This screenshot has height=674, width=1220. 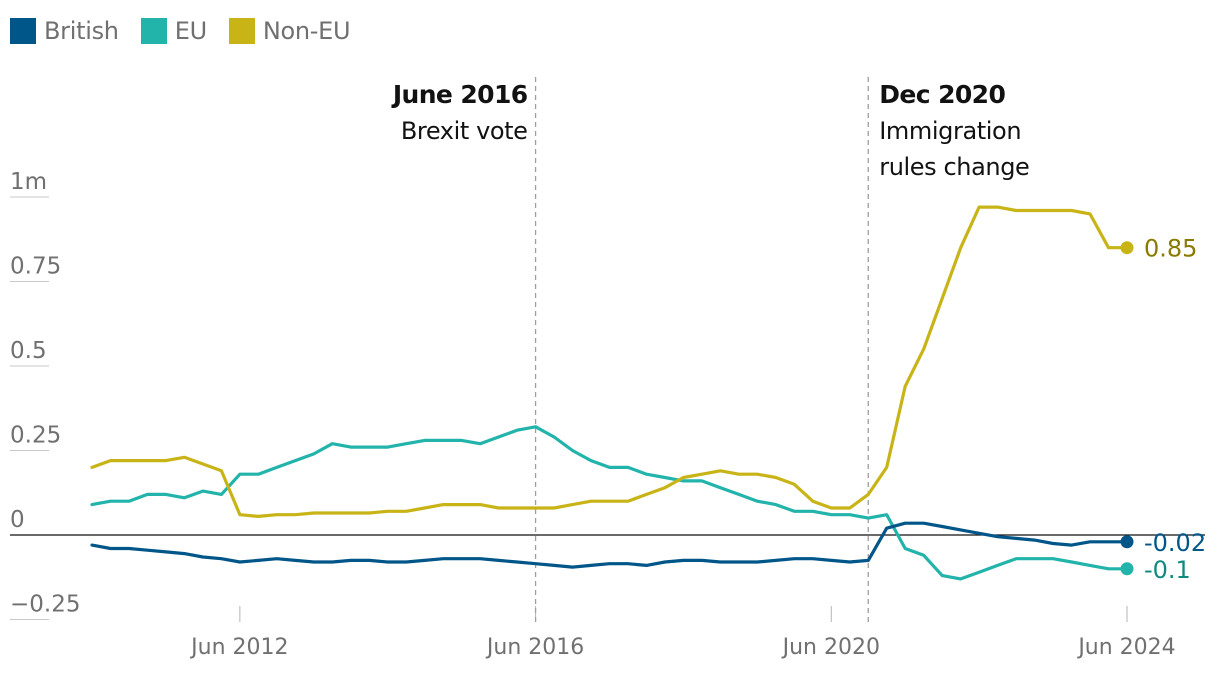 What do you see at coordinates (17, 520) in the screenshot?
I see `y-tick-label: 0` at bounding box center [17, 520].